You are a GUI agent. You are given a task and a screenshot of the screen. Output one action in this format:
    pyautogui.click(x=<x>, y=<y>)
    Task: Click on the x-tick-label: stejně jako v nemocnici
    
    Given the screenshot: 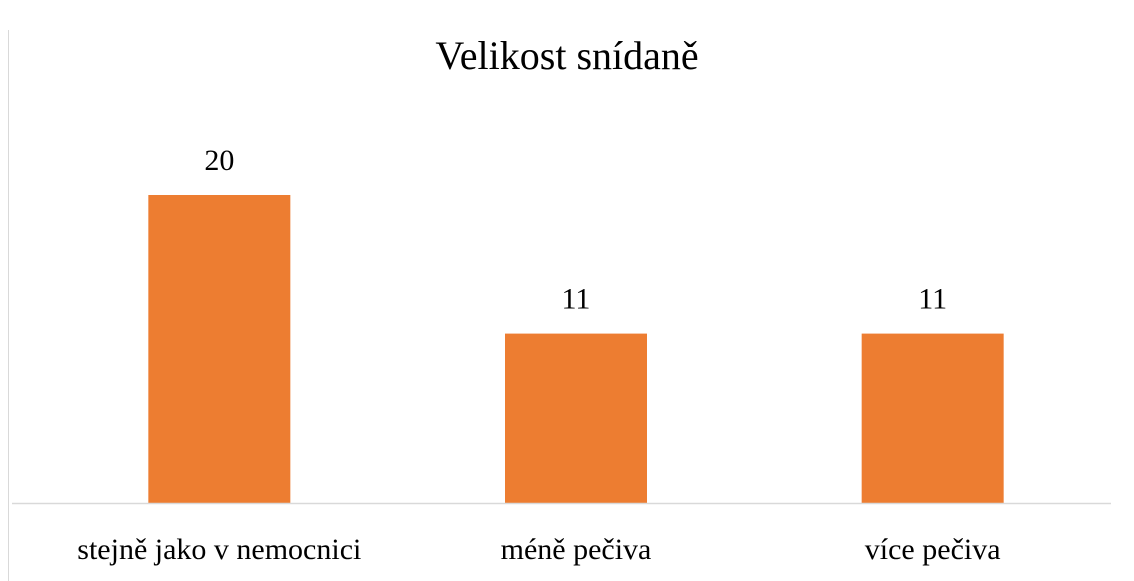 What is the action you would take?
    pyautogui.click(x=219, y=549)
    